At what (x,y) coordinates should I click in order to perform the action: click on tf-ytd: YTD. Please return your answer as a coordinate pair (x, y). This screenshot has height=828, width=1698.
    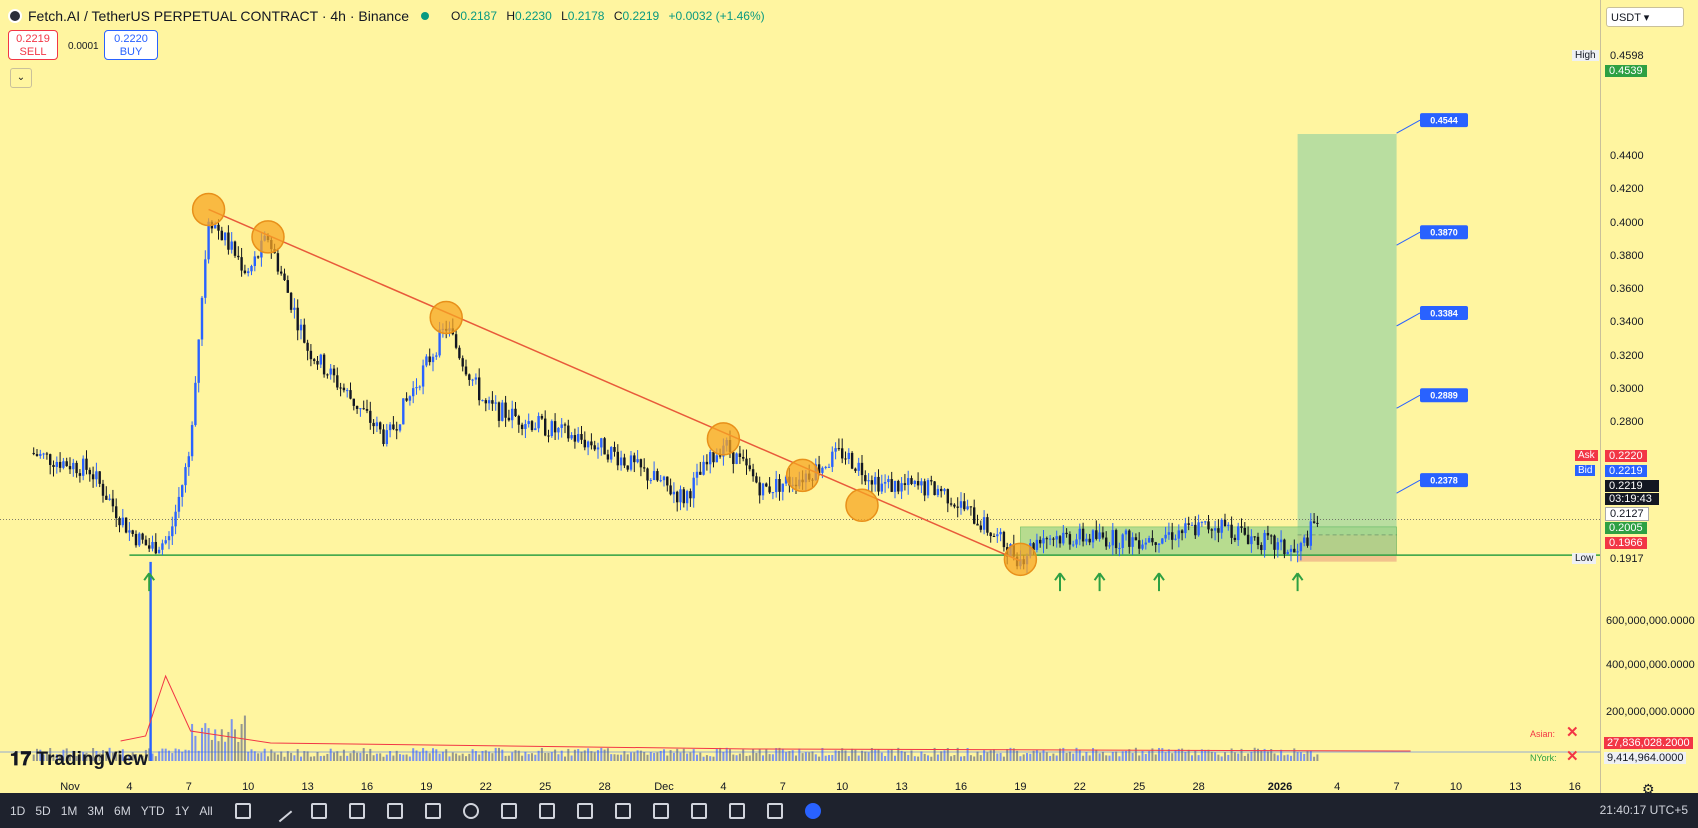
    Looking at the image, I should click on (152, 810).